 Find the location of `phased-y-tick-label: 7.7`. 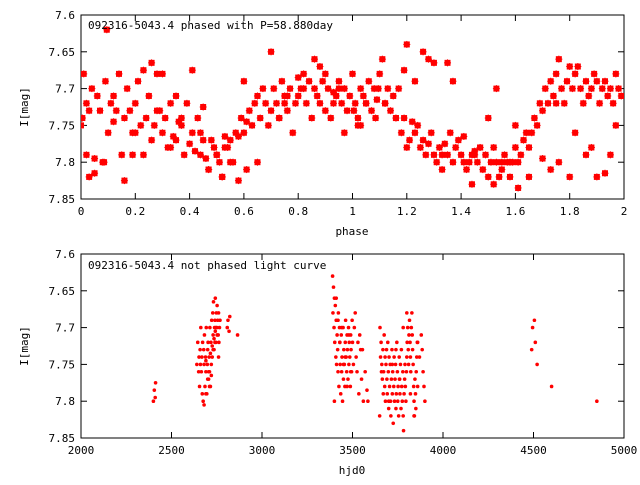

phased-y-tick-label: 7.7 is located at coordinates (65, 89).